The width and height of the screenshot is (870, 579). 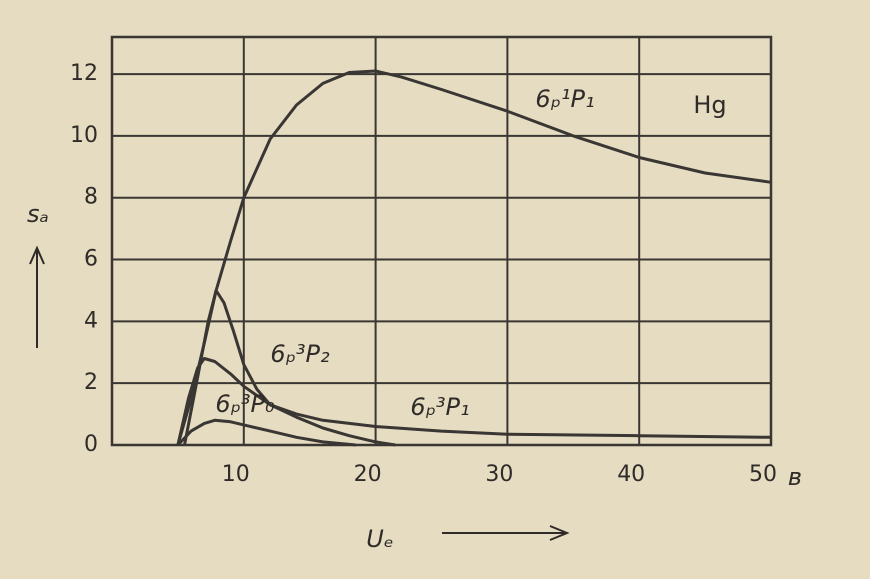 What do you see at coordinates (559, 533) in the screenshot?
I see `x-arrow-head` at bounding box center [559, 533].